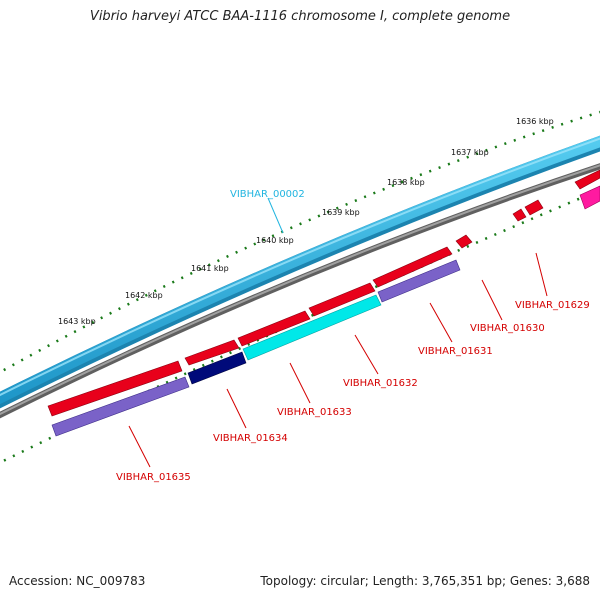  Describe the element at coordinates (534, 207) in the screenshot. I see `cds-arrow-01629b` at that location.